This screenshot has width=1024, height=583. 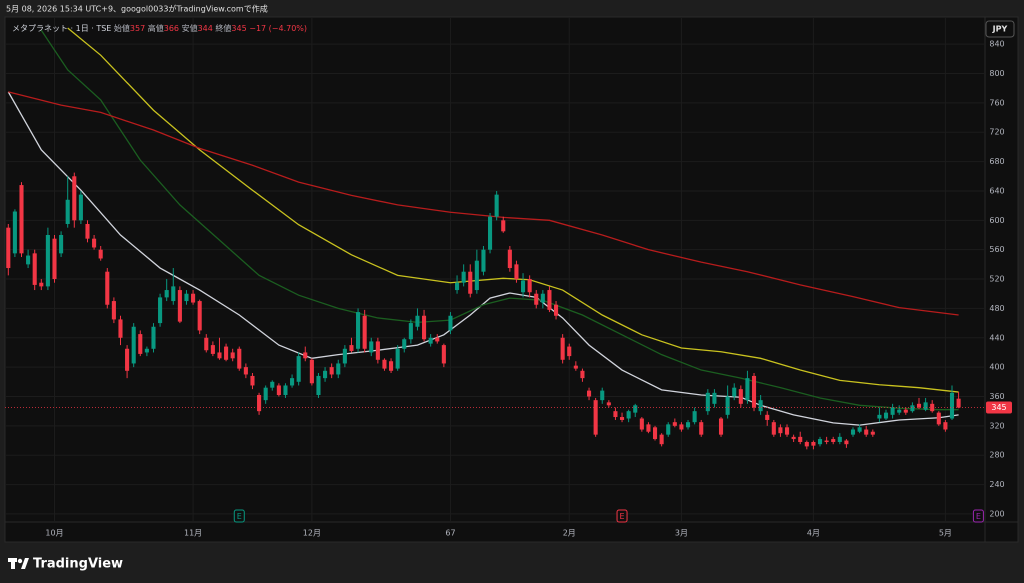 I want to click on currency: JPY, so click(x=1000, y=29).